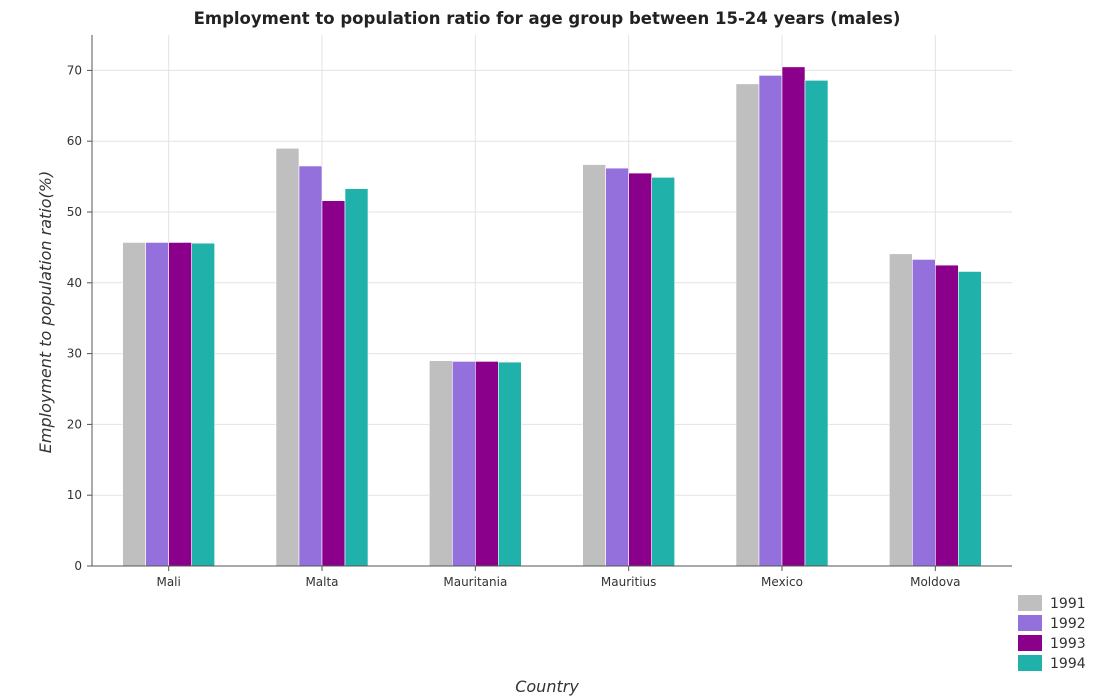  I want to click on x-tick-label: Moldova, so click(935, 582).